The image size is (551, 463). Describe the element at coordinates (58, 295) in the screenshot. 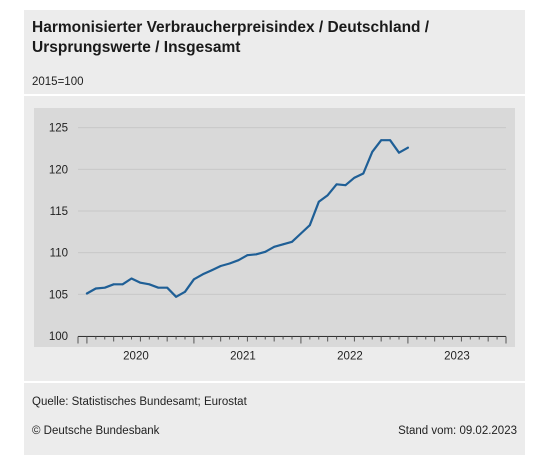

I see `y-tick-label: 105` at that location.